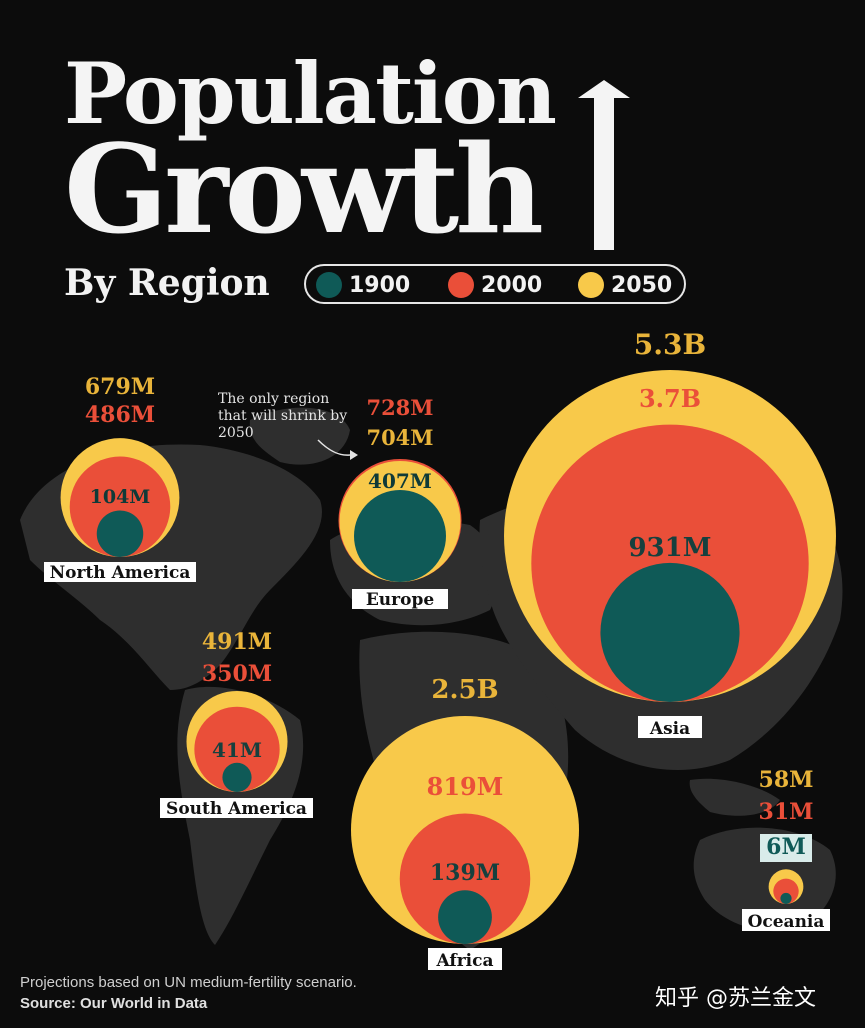 This screenshot has width=865, height=1028. Describe the element at coordinates (400, 481) in the screenshot. I see `value-label-europe-1900: 407M` at that location.